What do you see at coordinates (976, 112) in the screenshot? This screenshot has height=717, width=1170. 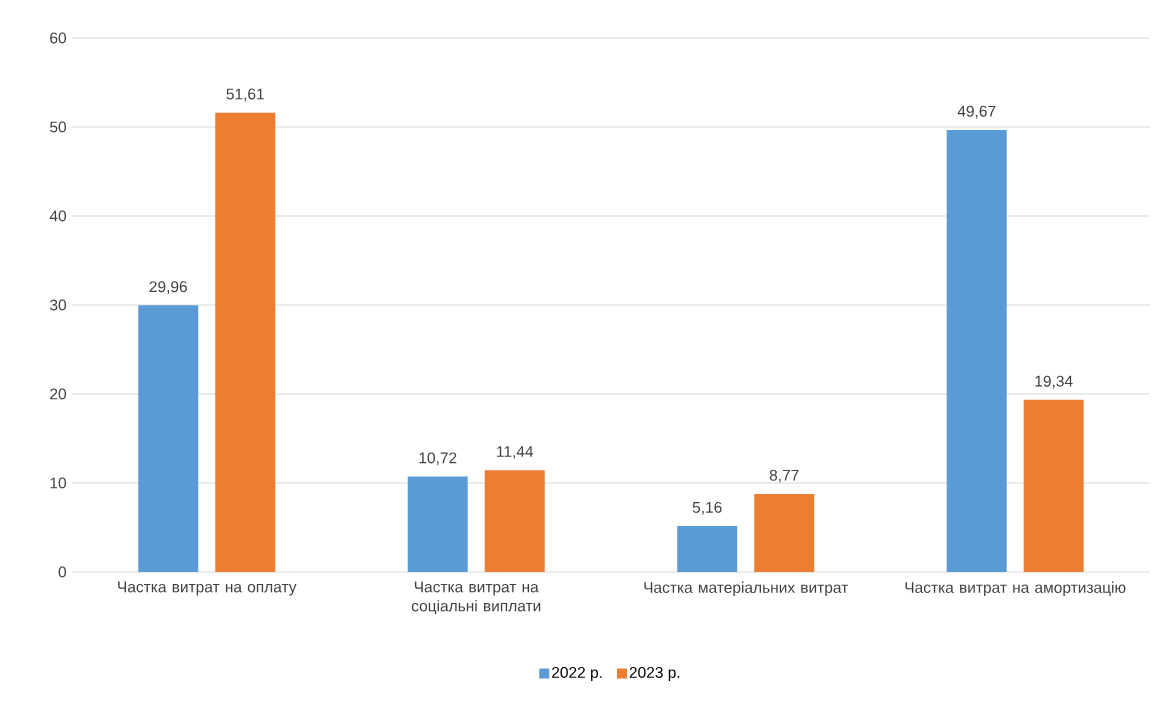 I see `data-label: 49,67` at bounding box center [976, 112].